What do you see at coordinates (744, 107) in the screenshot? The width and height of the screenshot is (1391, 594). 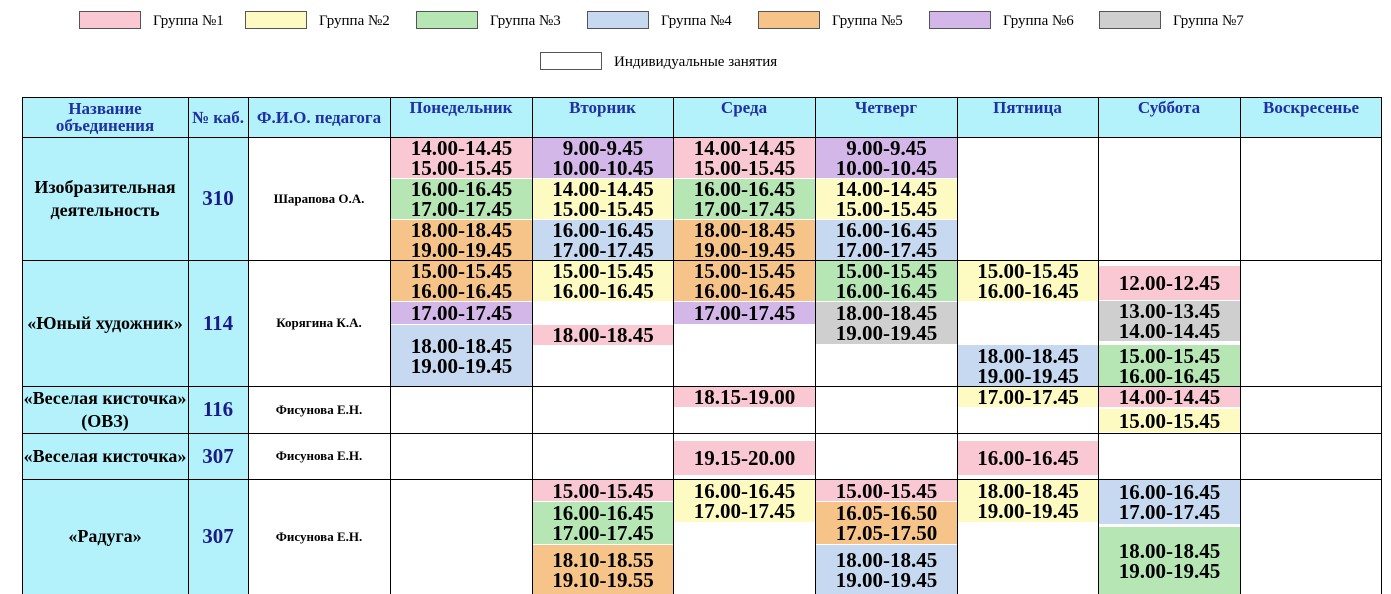 I see `header-day: Среда` at bounding box center [744, 107].